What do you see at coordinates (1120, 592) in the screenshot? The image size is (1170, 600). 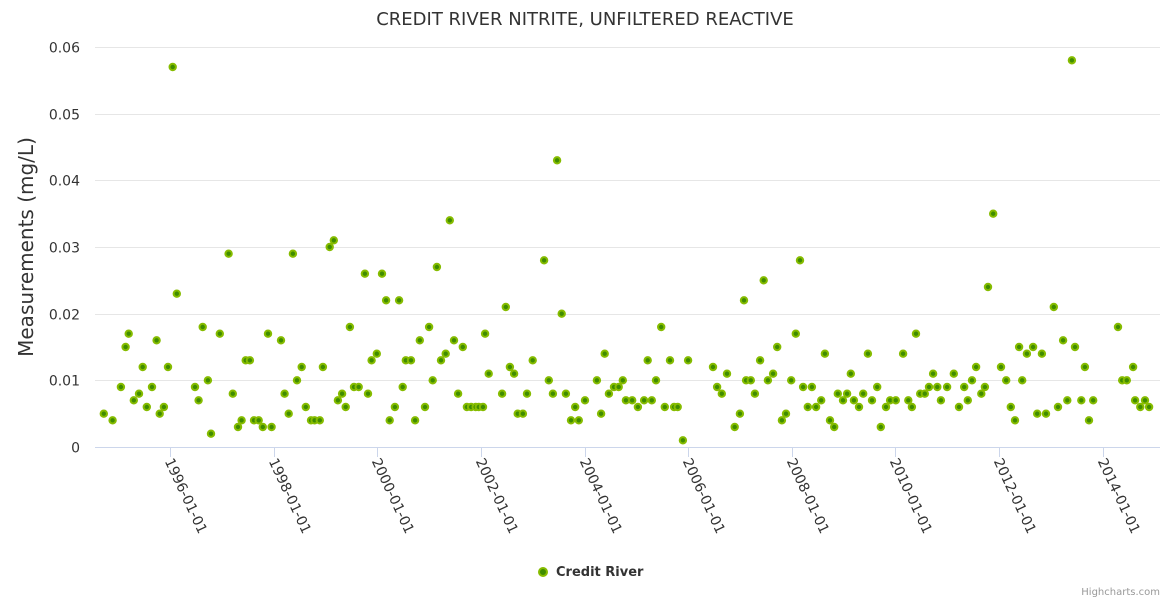 I see `credits-link: Highcharts.com` at bounding box center [1120, 592].